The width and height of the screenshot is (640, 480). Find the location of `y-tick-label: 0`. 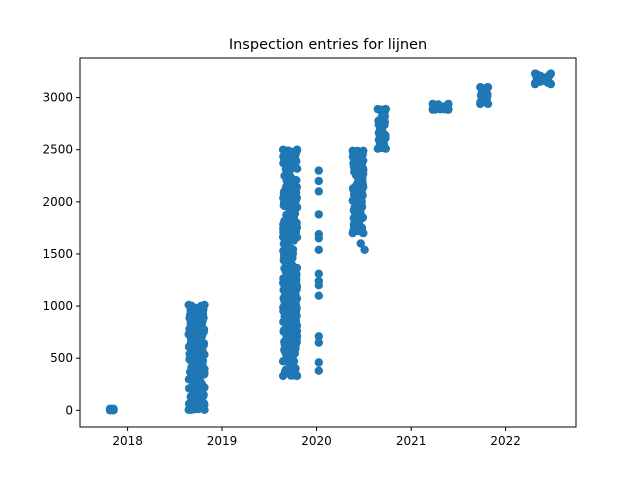

y-tick-label: 0 is located at coordinates (69, 410).